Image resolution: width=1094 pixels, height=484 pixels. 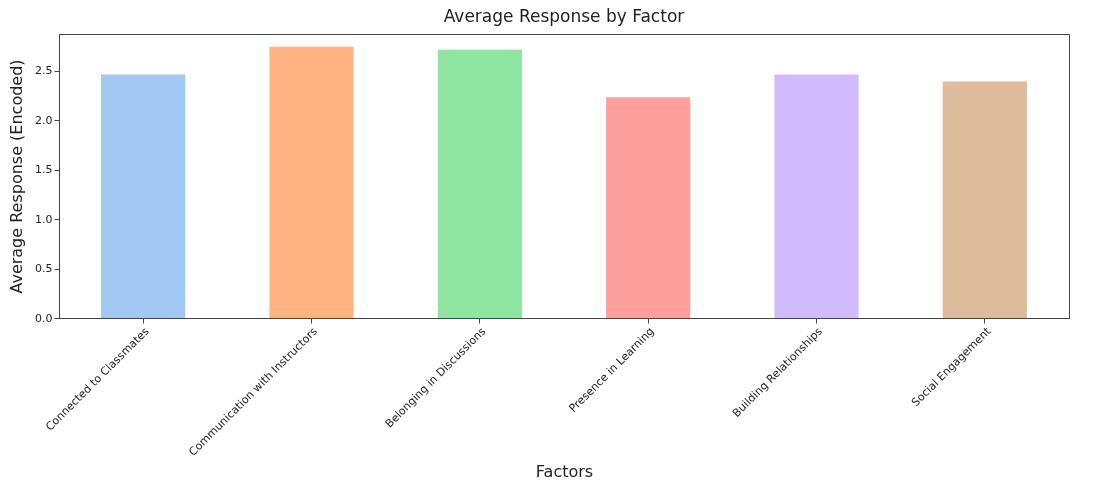 I want to click on y-tick-label: 2.0, so click(x=44, y=120).